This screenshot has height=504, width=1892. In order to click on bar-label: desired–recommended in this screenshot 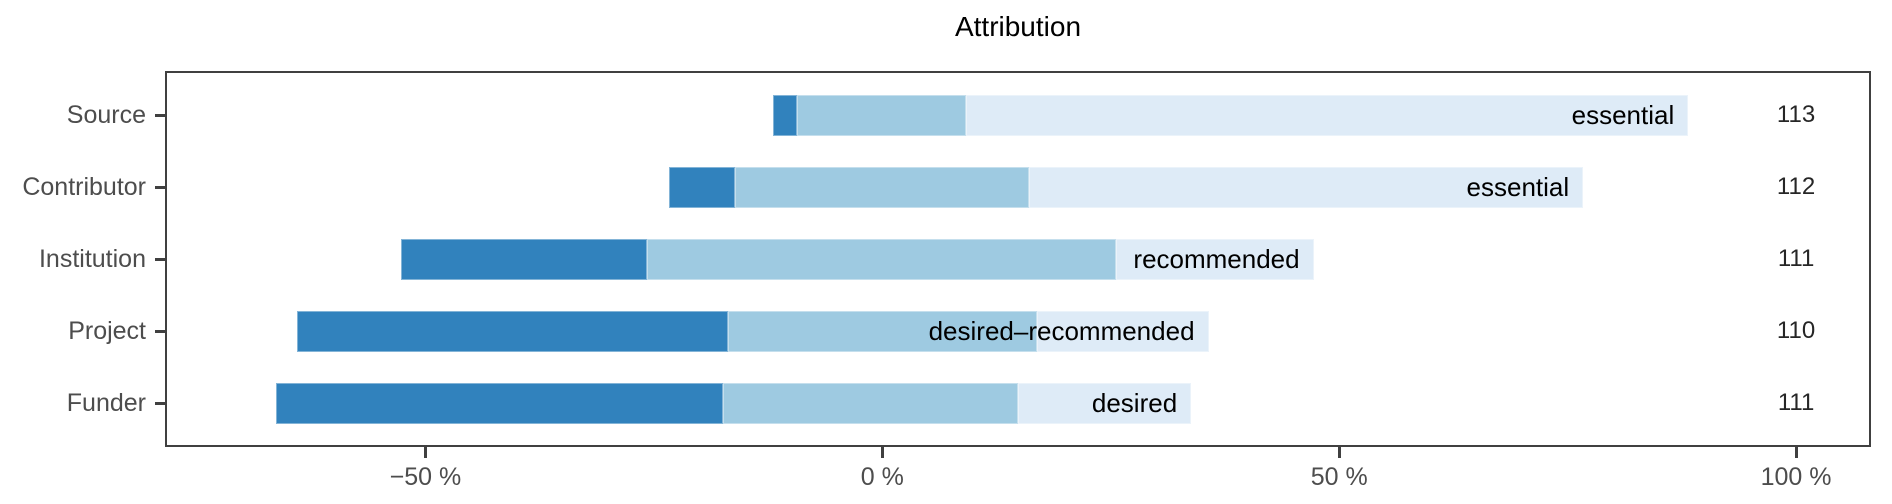, I will do `click(1061, 331)`.